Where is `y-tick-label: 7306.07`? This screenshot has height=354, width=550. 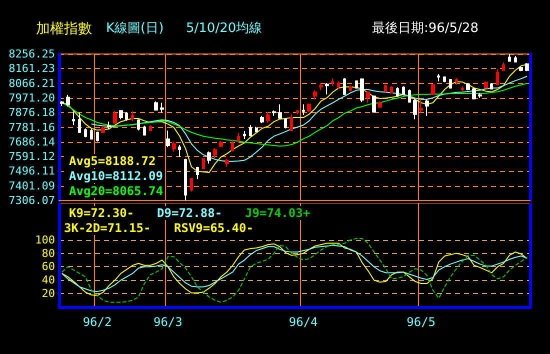
y-tick-label: 7306.07 is located at coordinates (31, 200).